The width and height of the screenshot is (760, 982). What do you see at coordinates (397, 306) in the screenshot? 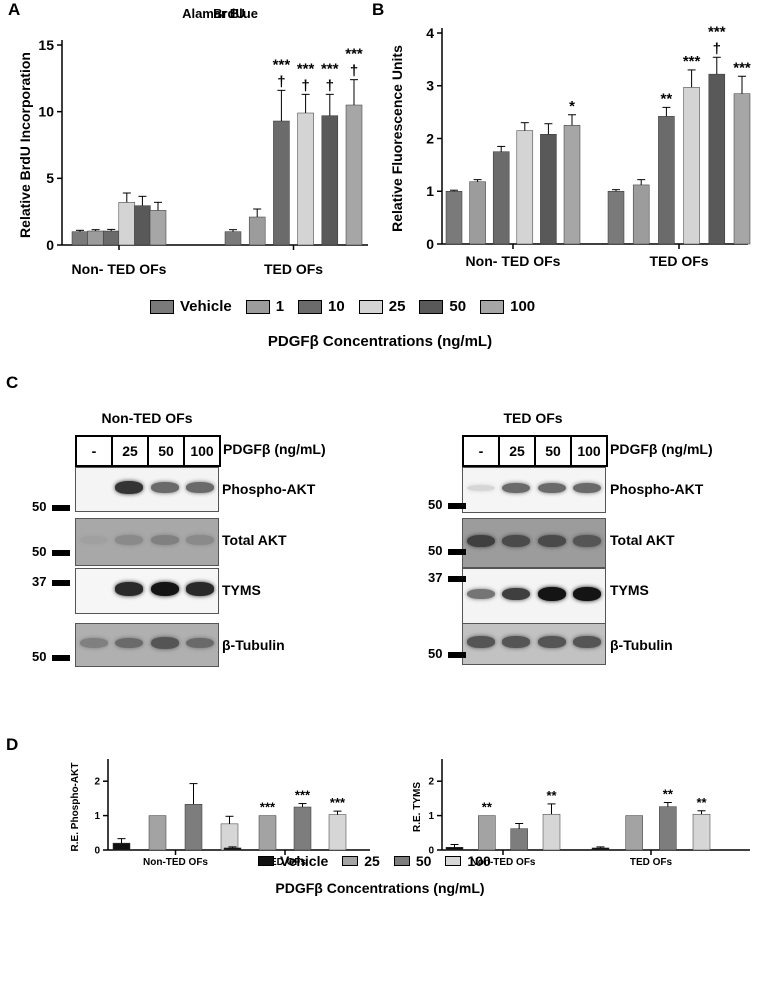
I see `legend-label: 25` at bounding box center [397, 306].